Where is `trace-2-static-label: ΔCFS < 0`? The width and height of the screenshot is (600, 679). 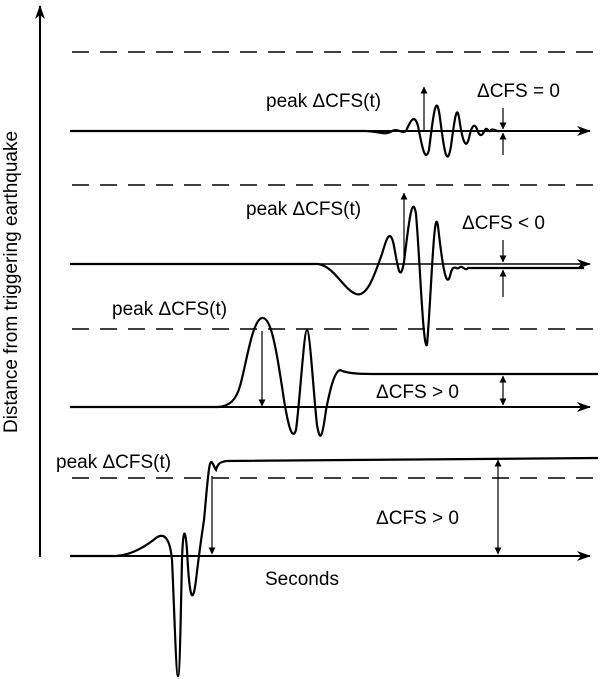
trace-2-static-label: ΔCFS < 0 is located at coordinates (503, 223).